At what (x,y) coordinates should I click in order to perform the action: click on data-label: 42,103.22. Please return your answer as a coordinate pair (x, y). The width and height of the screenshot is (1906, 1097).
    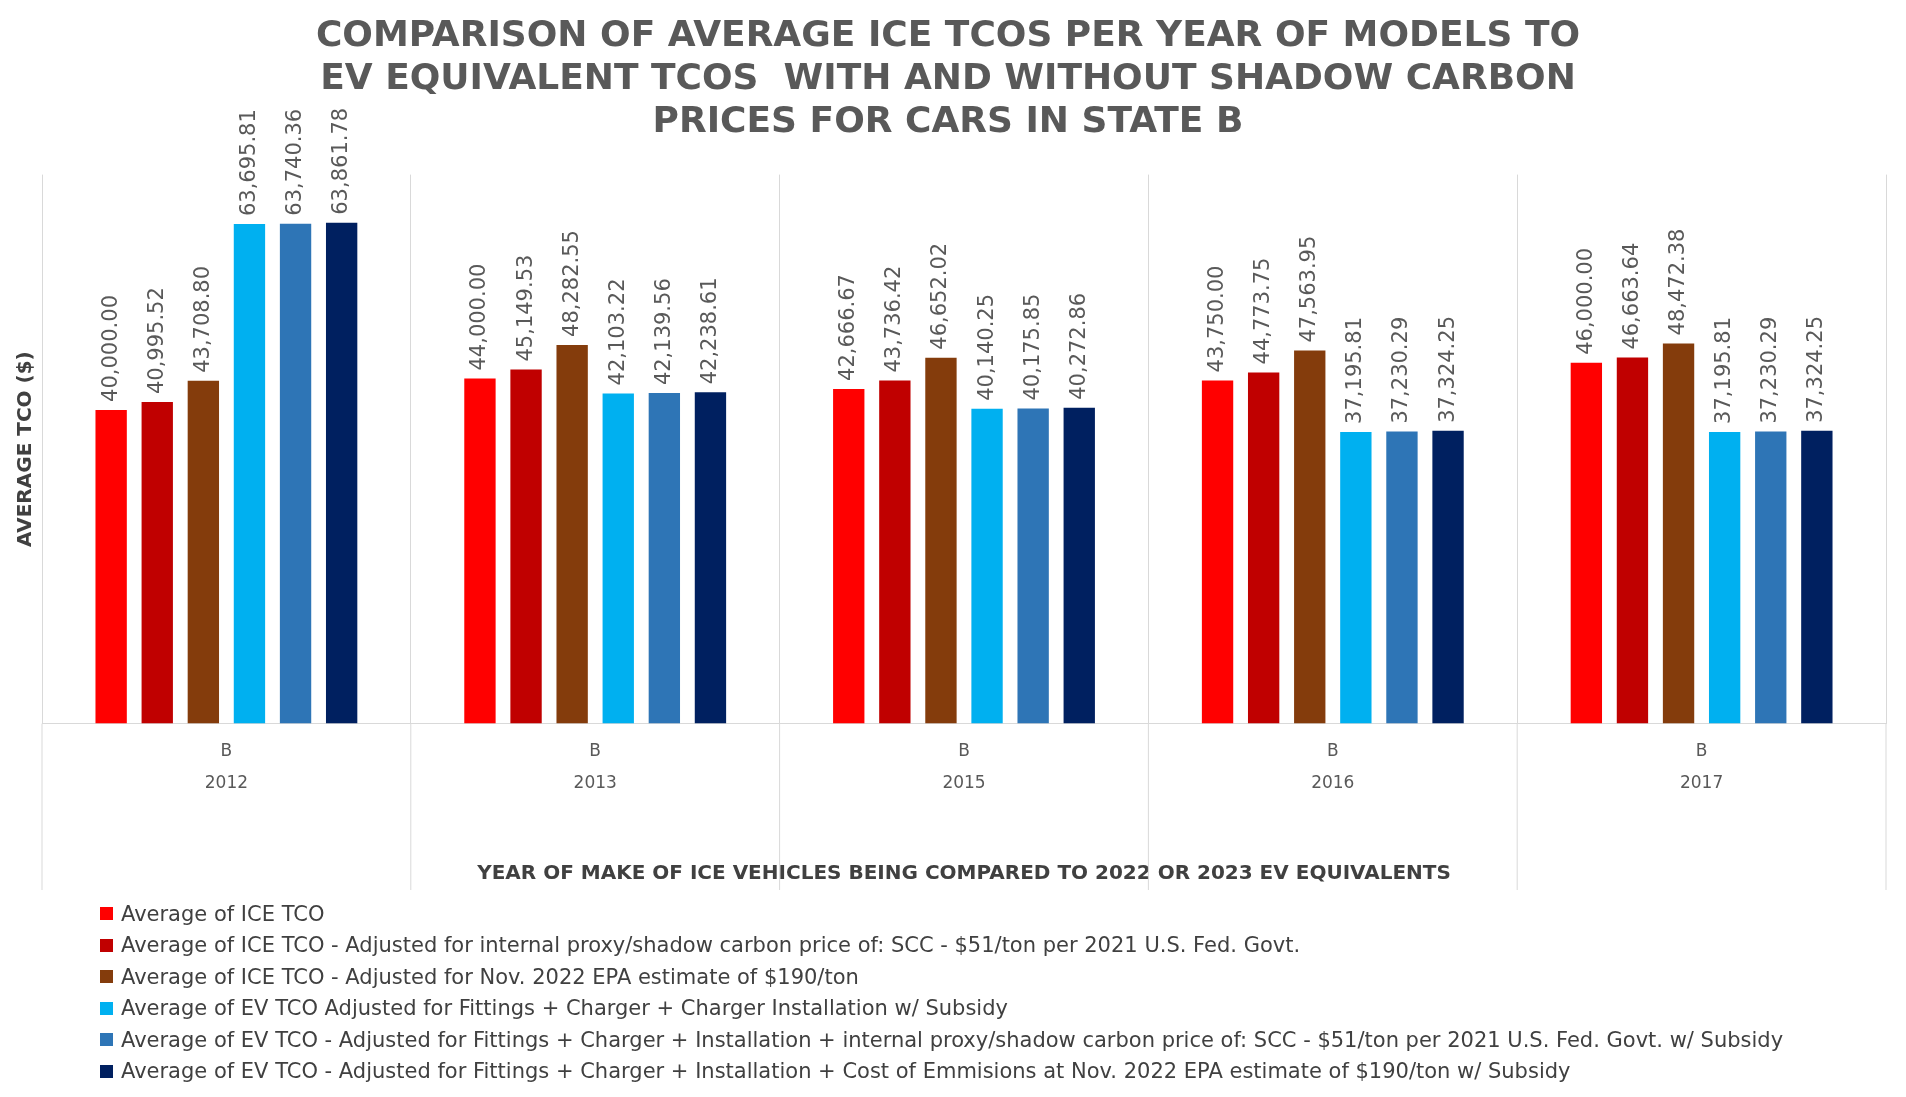
    Looking at the image, I should click on (616, 332).